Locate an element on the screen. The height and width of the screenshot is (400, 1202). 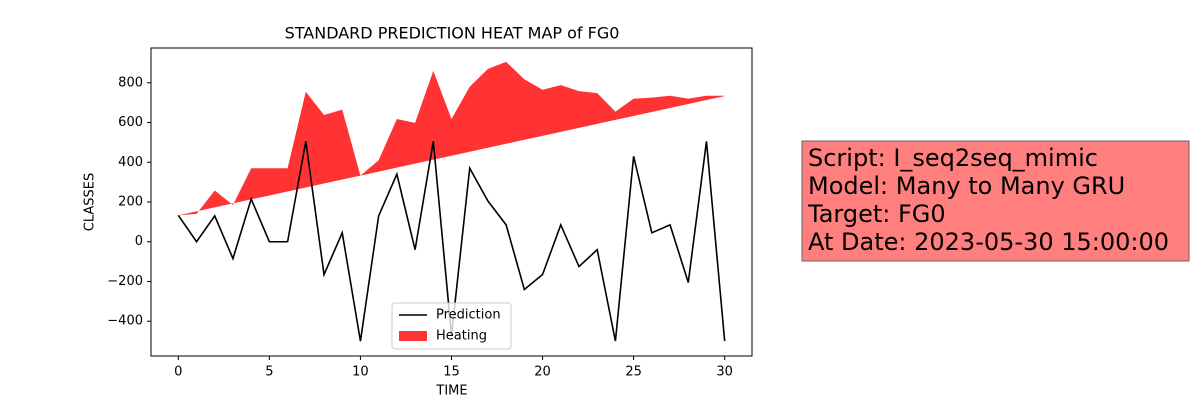
y-axis-label: CLASSES is located at coordinates (90, 202).